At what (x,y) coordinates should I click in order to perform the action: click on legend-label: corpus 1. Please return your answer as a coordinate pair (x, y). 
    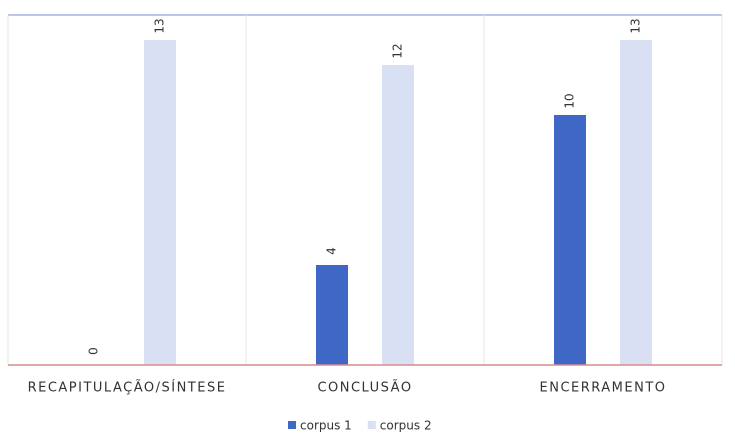
    Looking at the image, I should click on (326, 426).